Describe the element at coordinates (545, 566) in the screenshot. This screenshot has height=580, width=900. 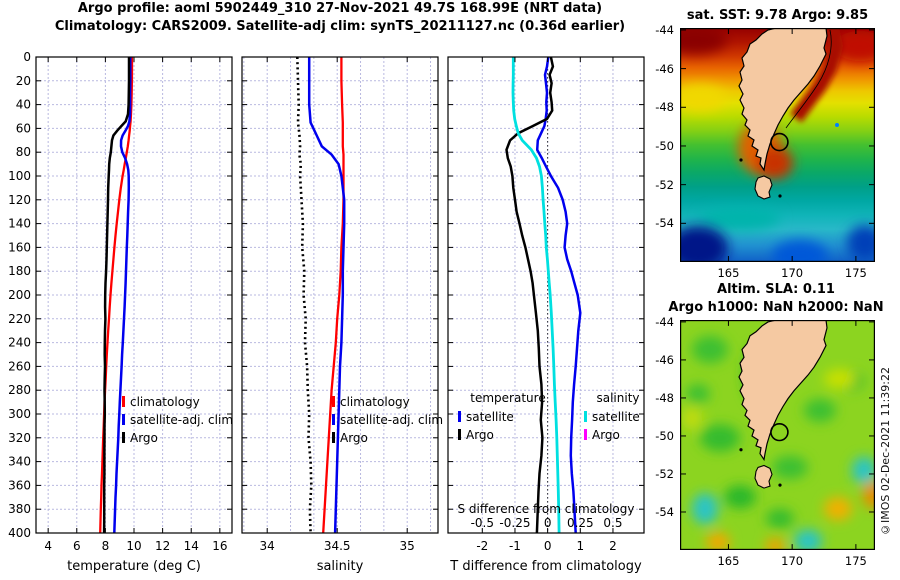
I see `difference-profile-xlabel: T difference from climatology` at that location.